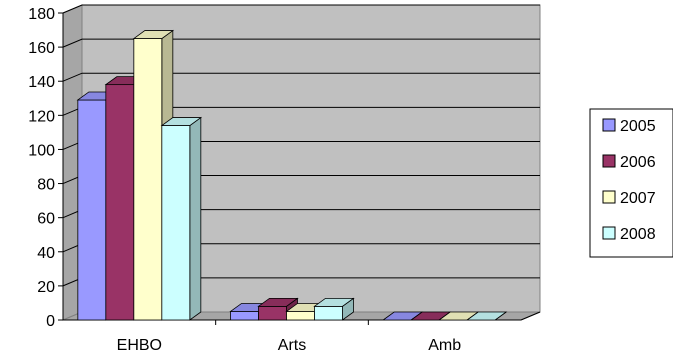  What do you see at coordinates (638, 162) in the screenshot?
I see `legend-label: 2006` at bounding box center [638, 162].